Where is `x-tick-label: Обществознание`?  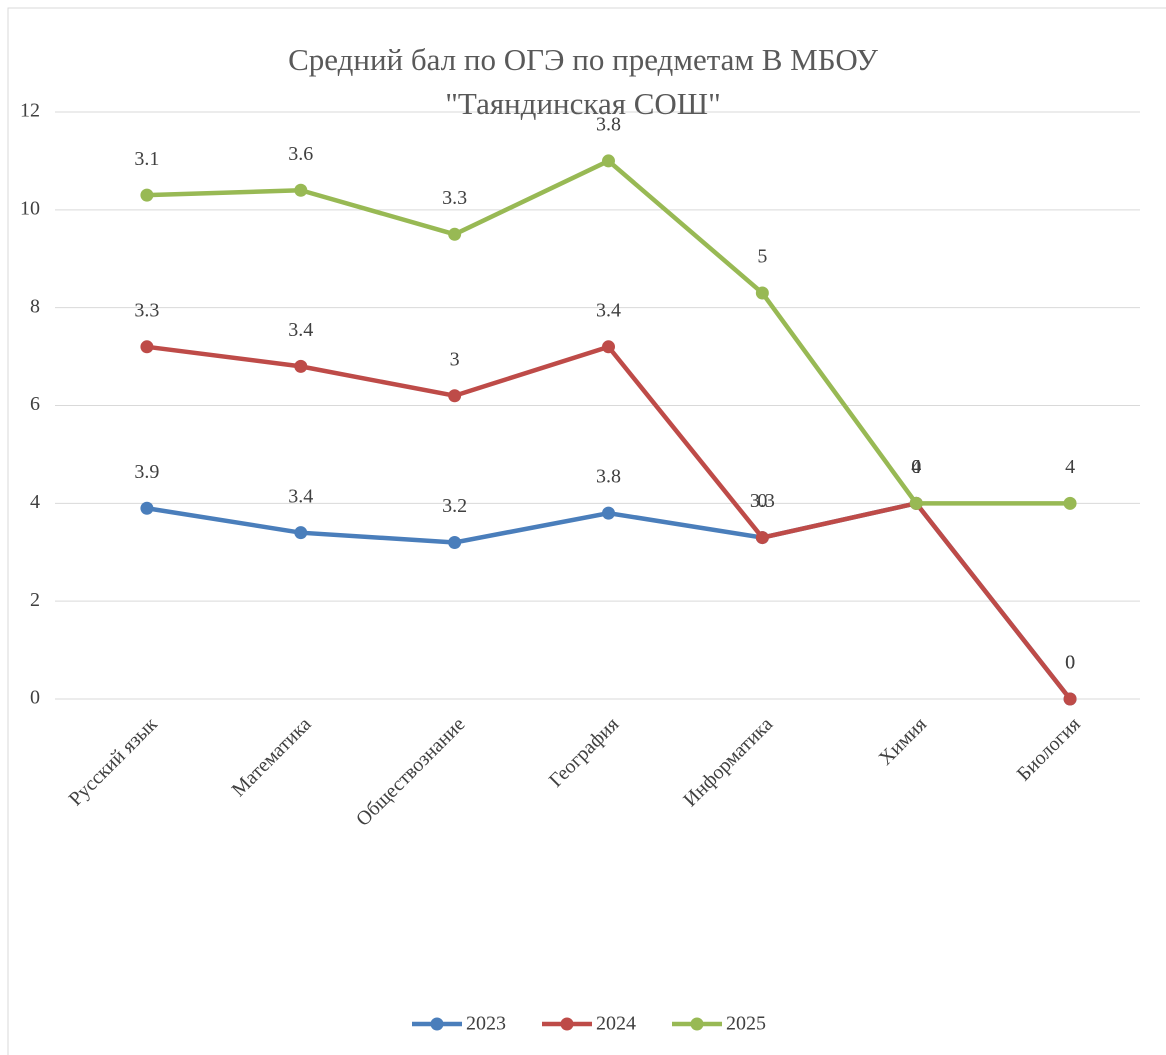
x-tick-label: Обществознание is located at coordinates (411, 772).